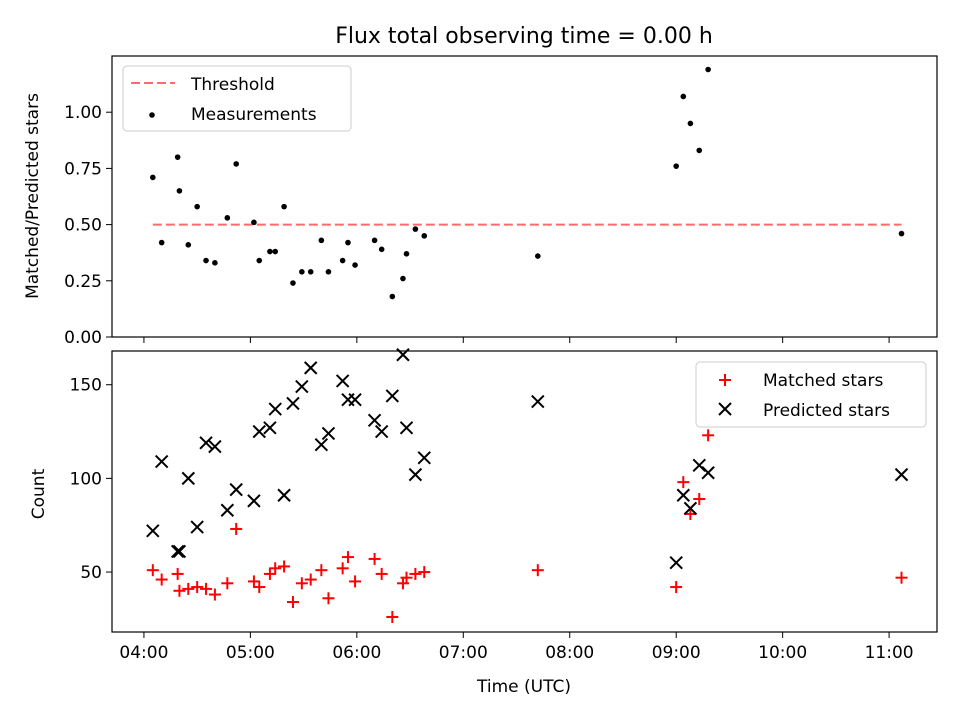  What do you see at coordinates (725, 380) in the screenshot?
I see `matched-legend-swatch` at bounding box center [725, 380].